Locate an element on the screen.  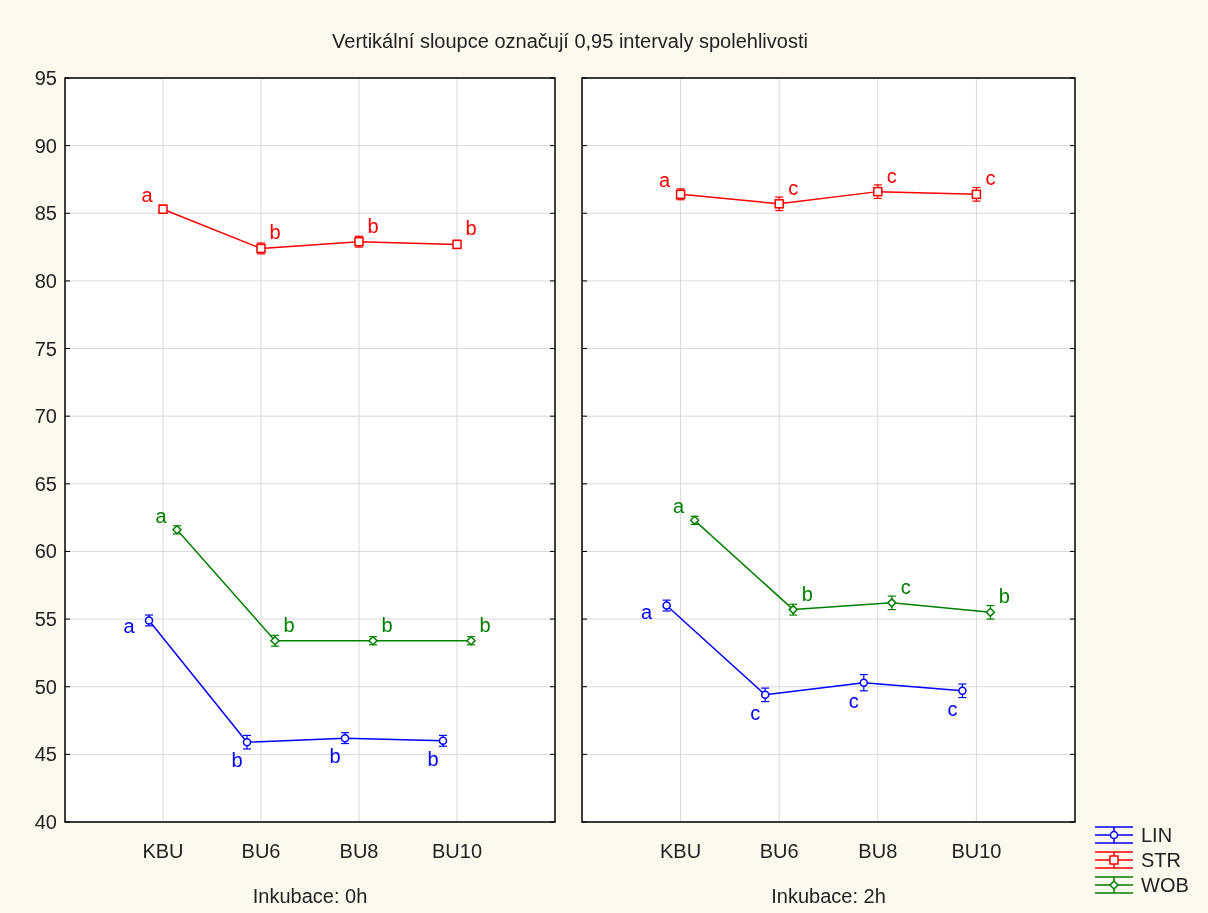
y-tick-label: 45 is located at coordinates (45, 754).